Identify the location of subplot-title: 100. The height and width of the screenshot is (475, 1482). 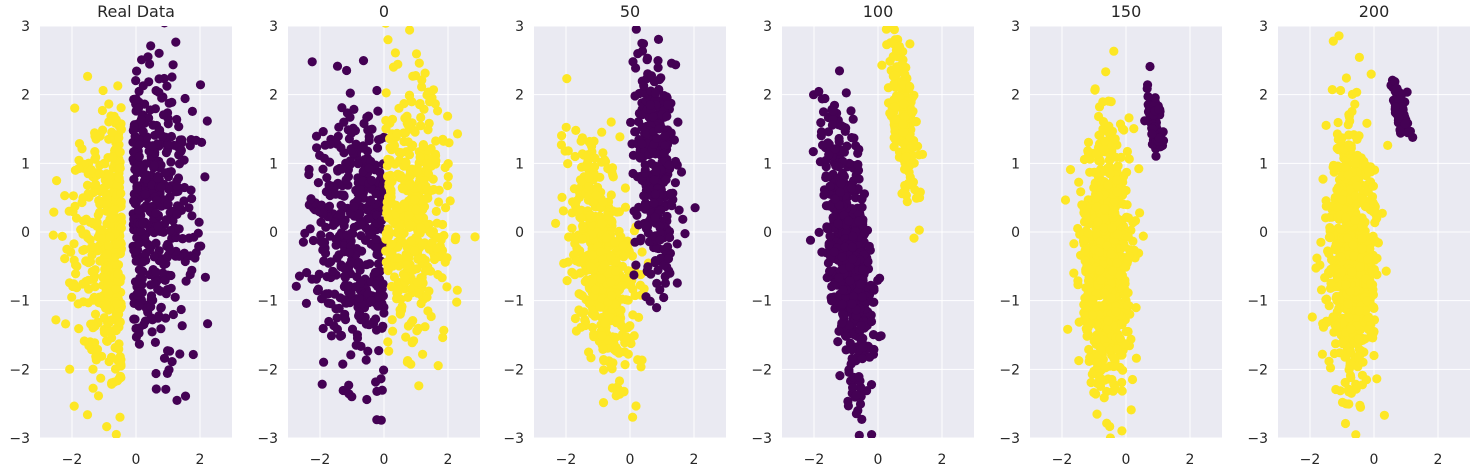
(878, 11).